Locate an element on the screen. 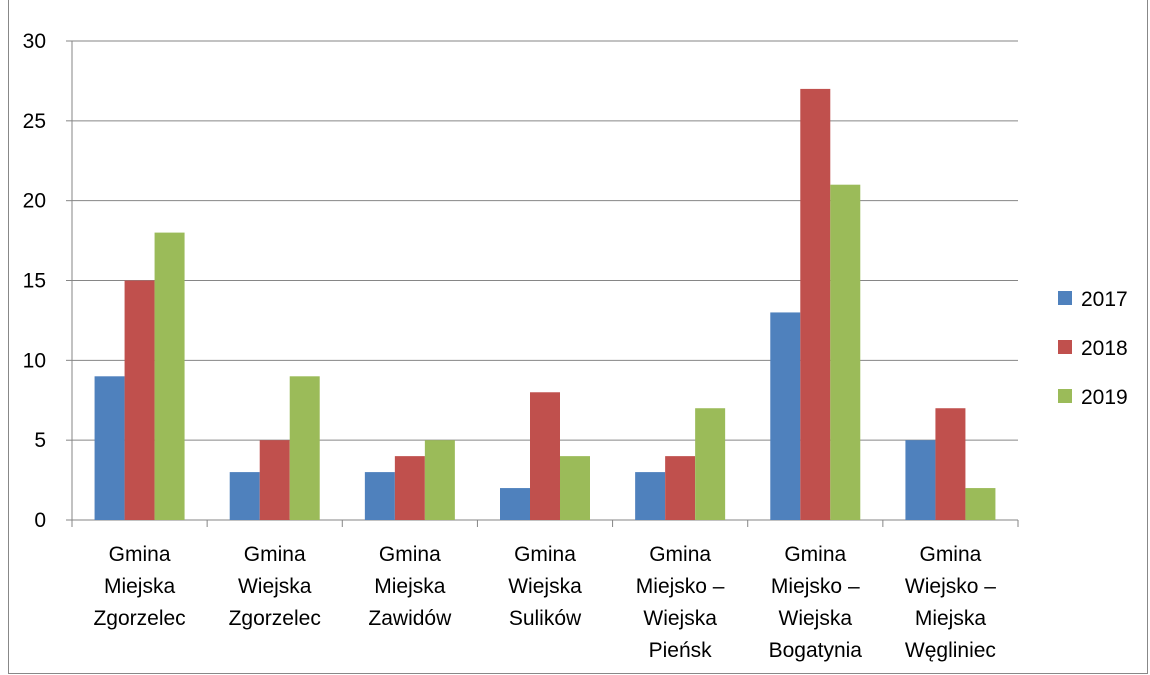 The width and height of the screenshot is (1150, 675). category-label: Gmina Miejsko – Wiejska Bogatynia is located at coordinates (816, 602).